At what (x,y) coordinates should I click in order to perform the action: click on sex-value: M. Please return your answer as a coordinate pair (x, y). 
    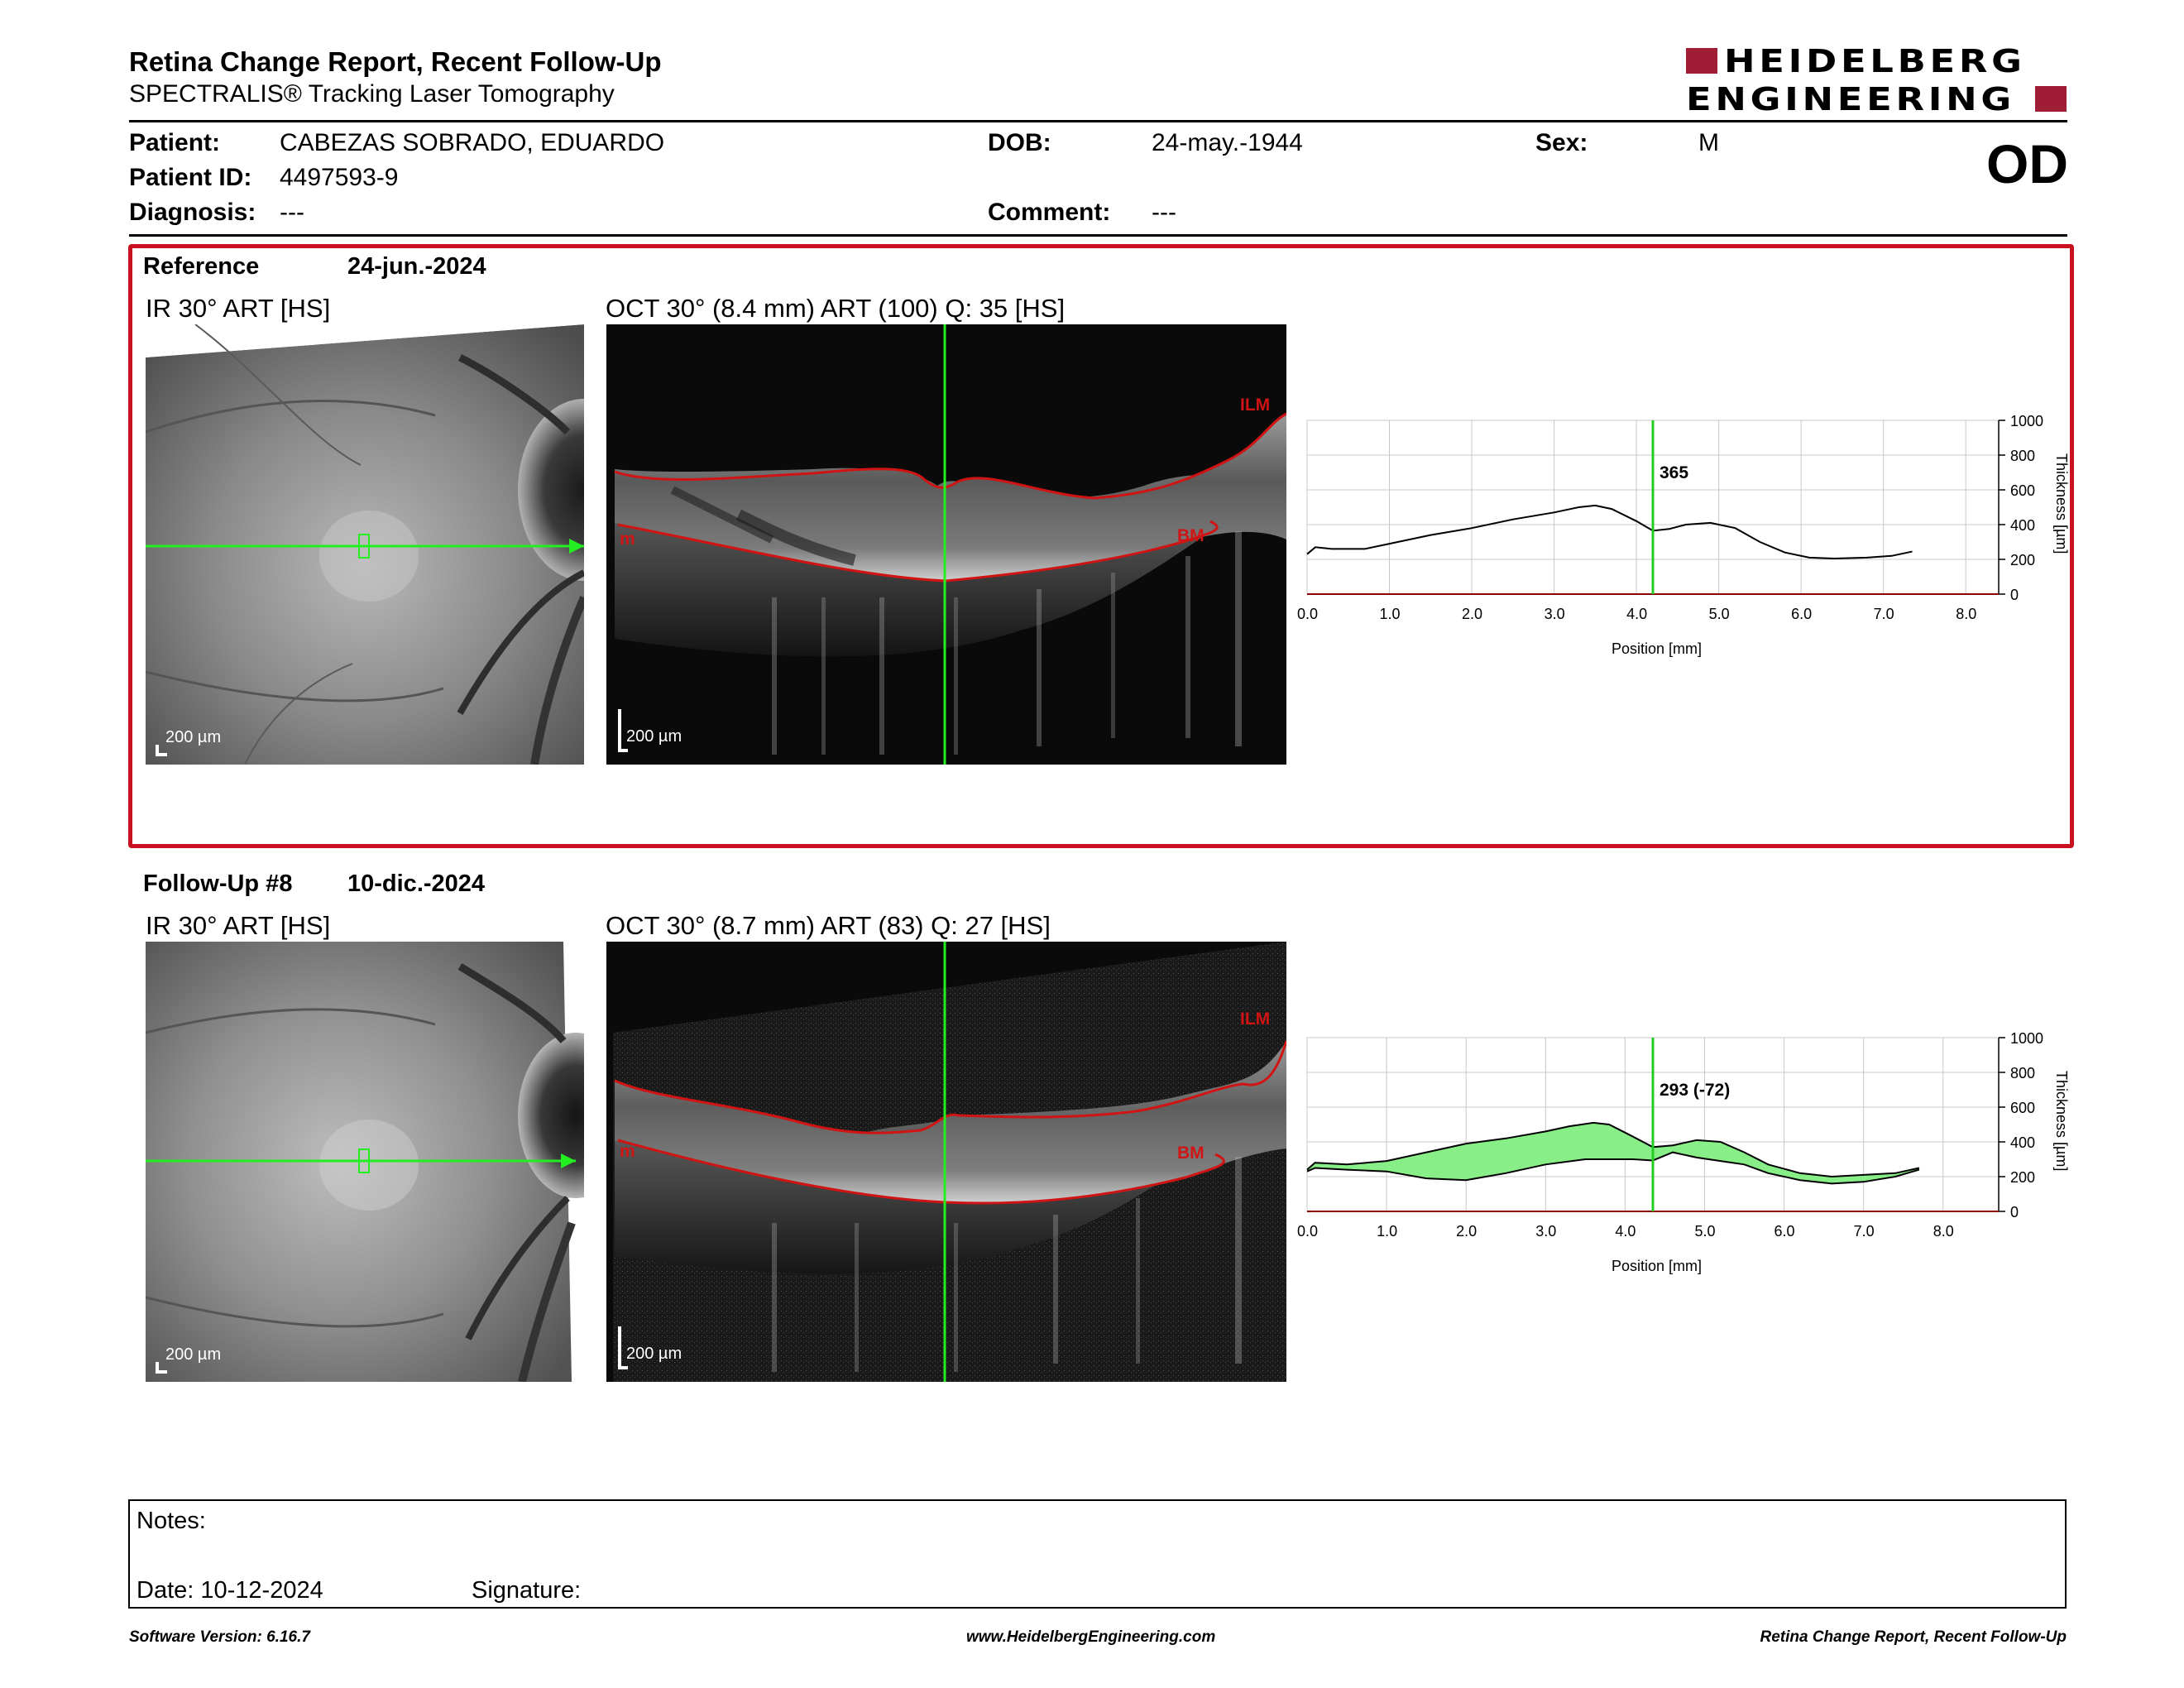
    Looking at the image, I should click on (1708, 142).